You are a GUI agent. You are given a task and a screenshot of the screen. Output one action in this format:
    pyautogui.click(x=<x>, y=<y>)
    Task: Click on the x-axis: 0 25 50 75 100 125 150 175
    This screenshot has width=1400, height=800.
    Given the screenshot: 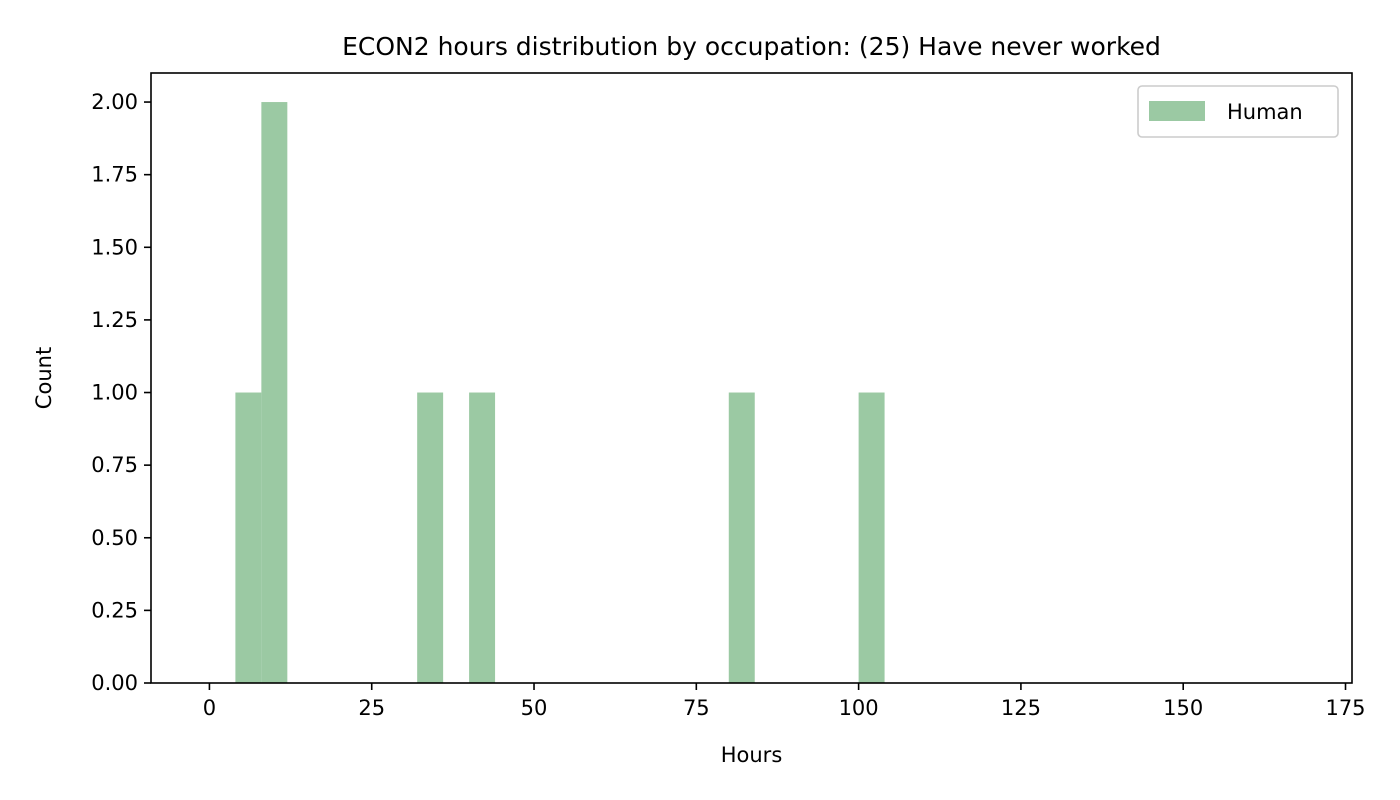 What is the action you would take?
    pyautogui.click(x=784, y=701)
    